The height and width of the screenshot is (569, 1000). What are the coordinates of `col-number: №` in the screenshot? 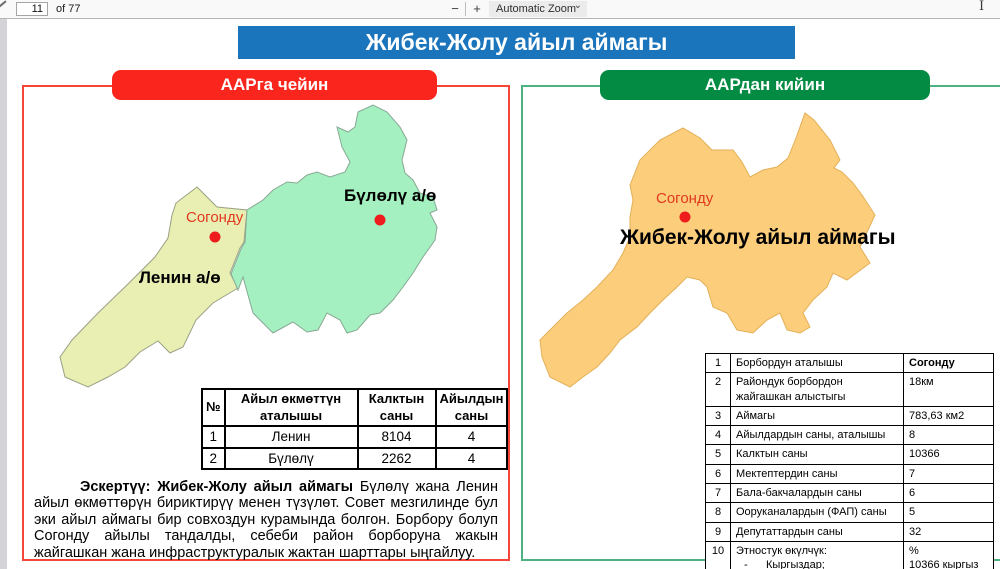 It's located at (213, 407).